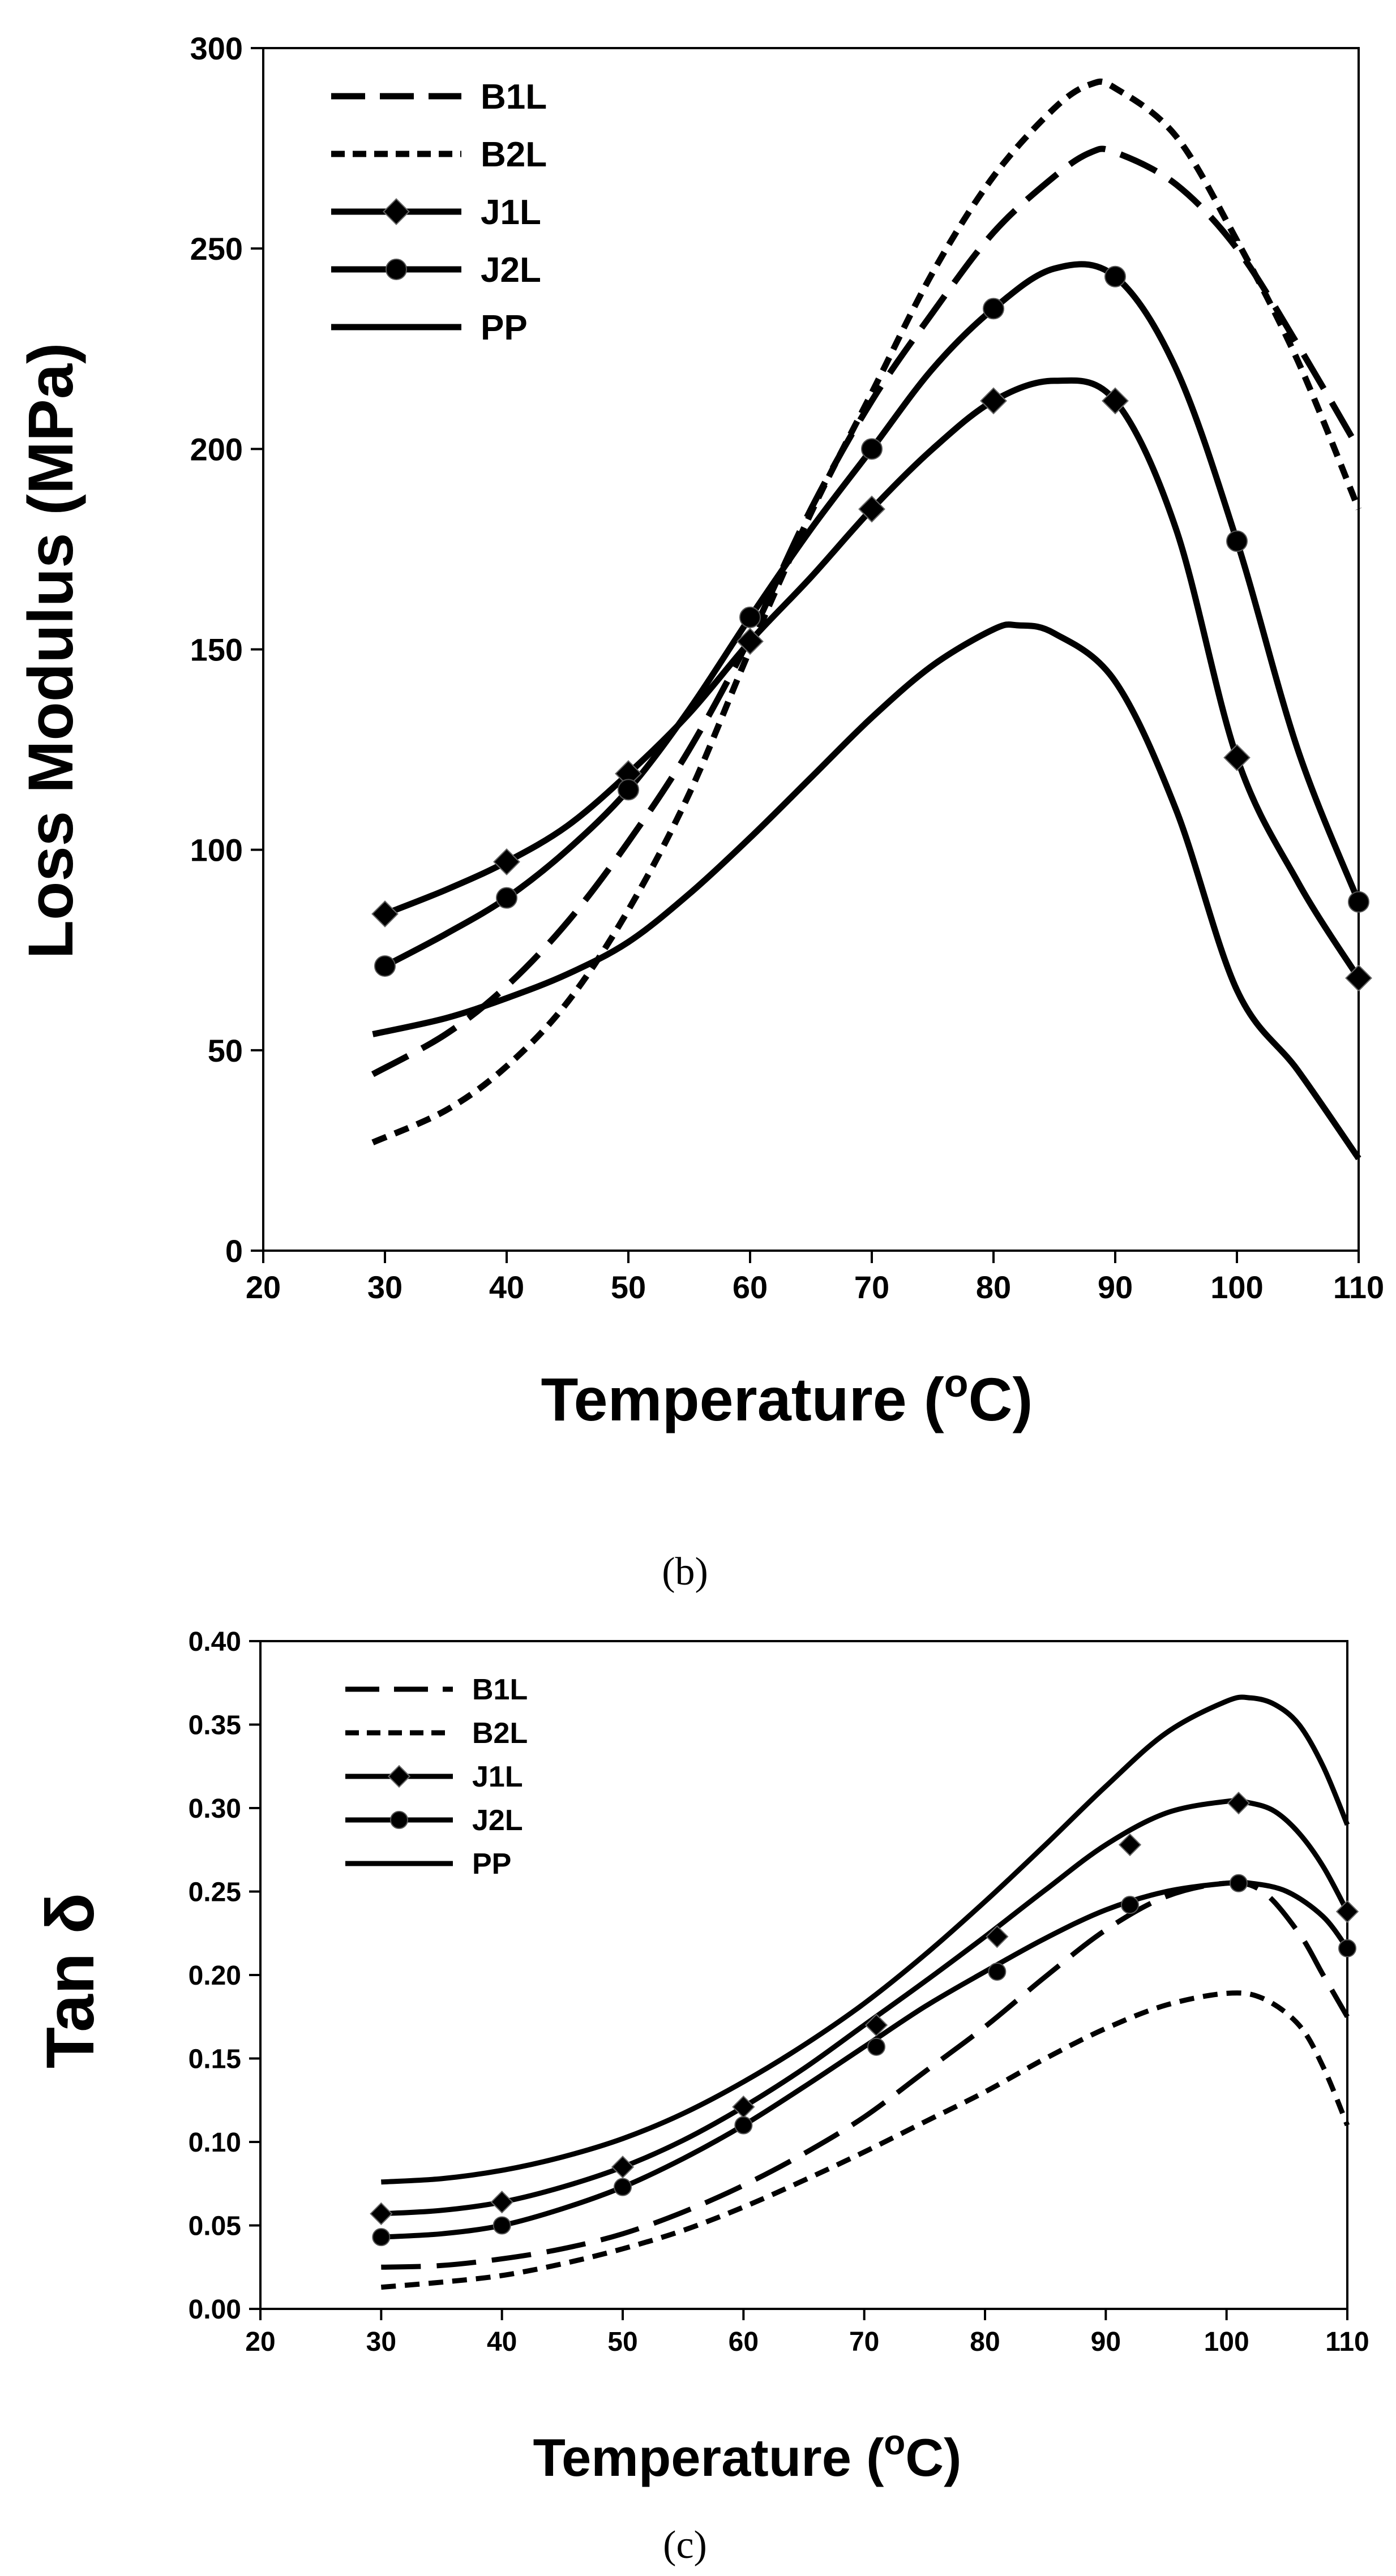 The image size is (1396, 2576). I want to click on y-tick-labels: 0 50 100 150 200 250 300, so click(217, 650).